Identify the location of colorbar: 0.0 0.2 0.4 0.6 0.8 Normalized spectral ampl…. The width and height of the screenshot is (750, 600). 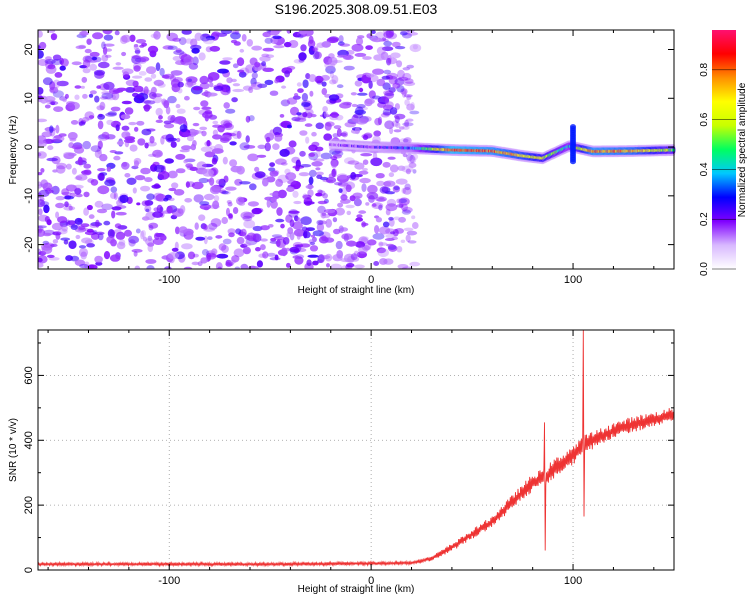
(723, 153).